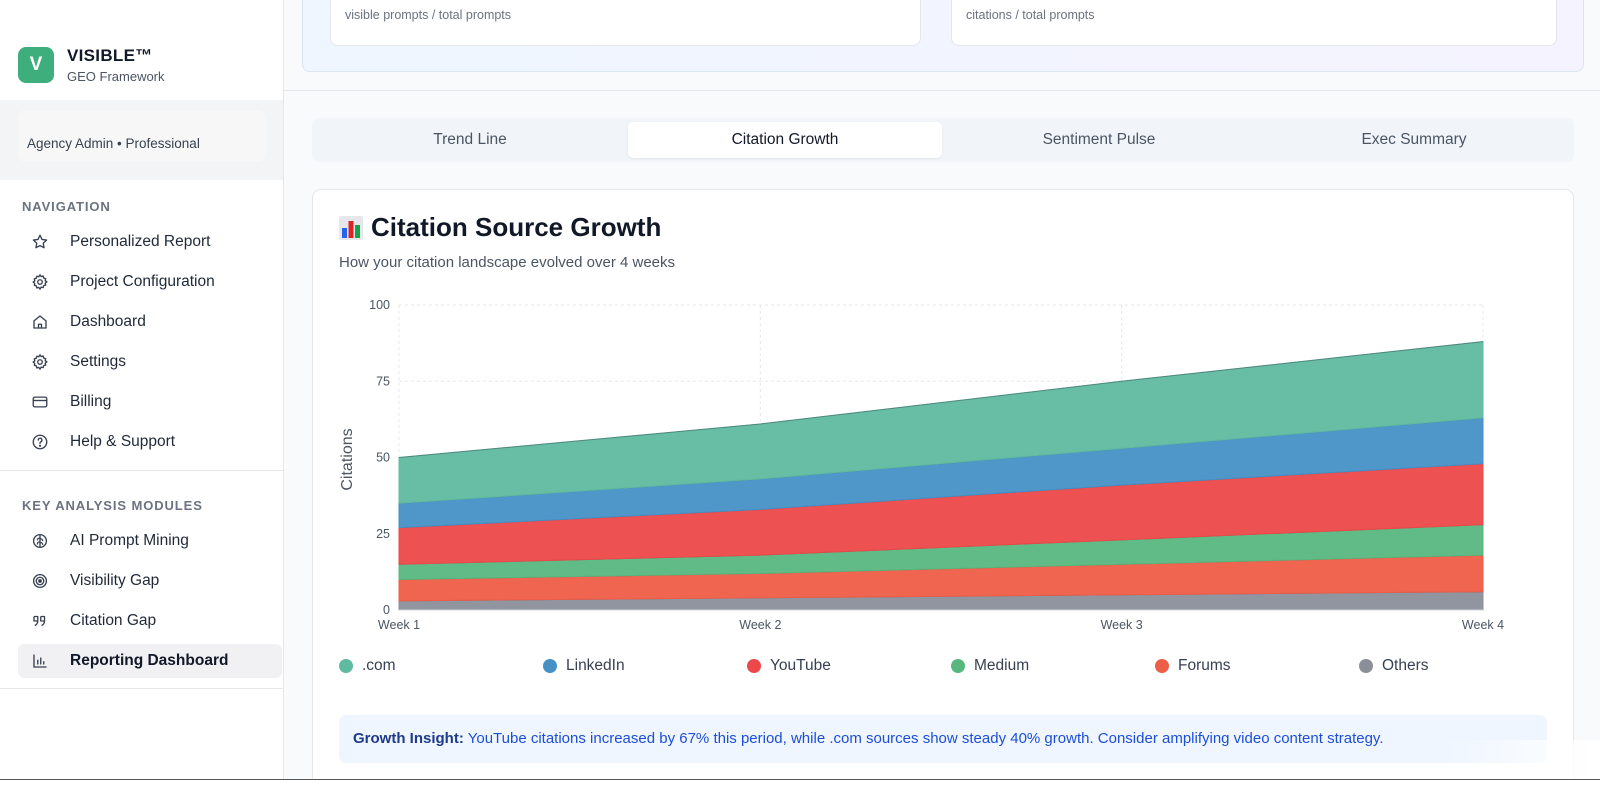  What do you see at coordinates (112, 505) in the screenshot?
I see `modules-section-title: KEY ANALYSIS MODULES` at bounding box center [112, 505].